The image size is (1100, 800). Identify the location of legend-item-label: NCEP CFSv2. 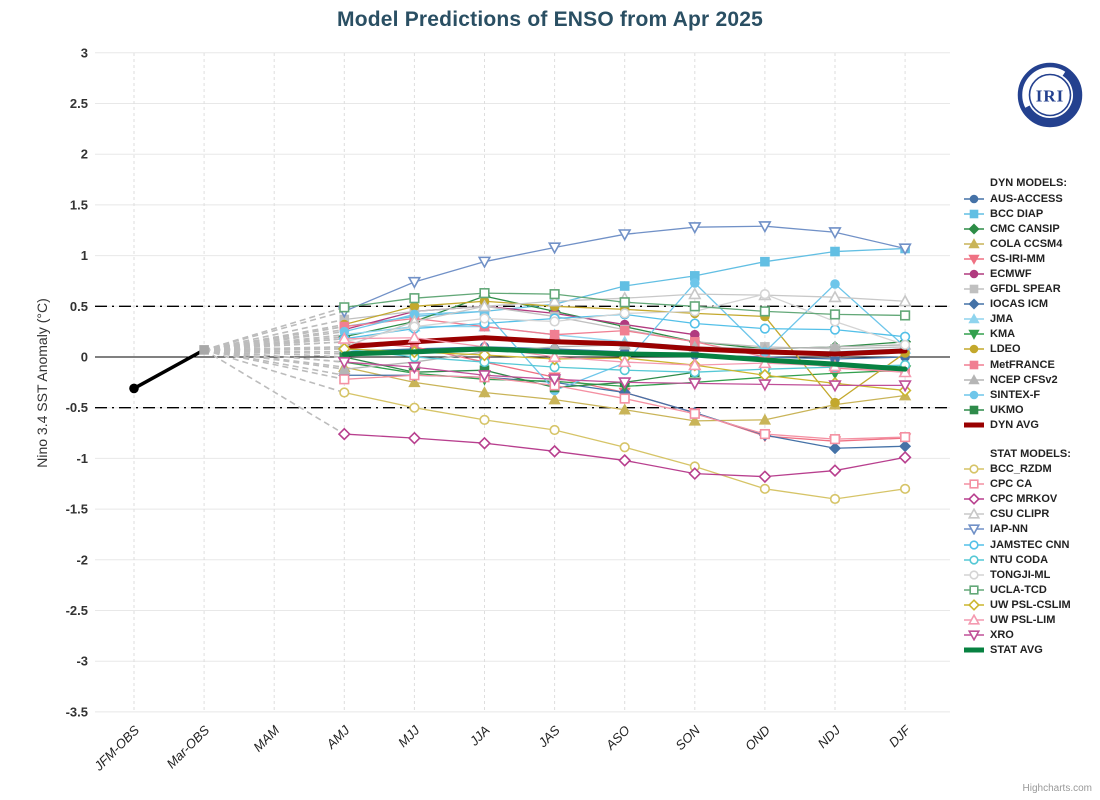
(1024, 379).